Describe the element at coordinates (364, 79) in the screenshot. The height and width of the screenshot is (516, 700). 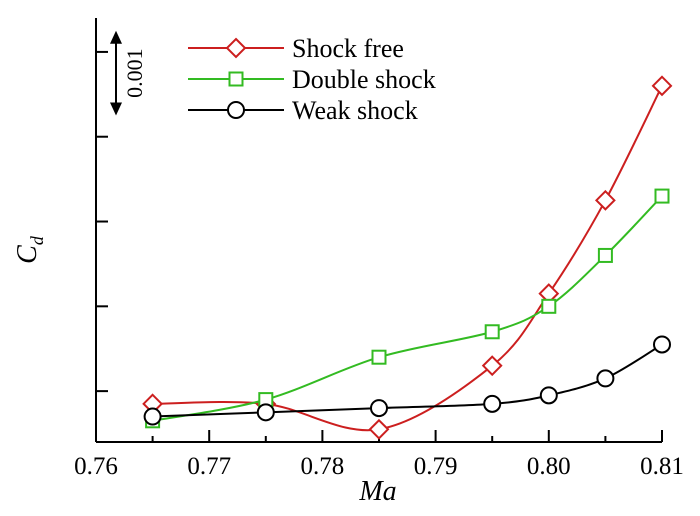
I see `legend-label: Double shock` at that location.